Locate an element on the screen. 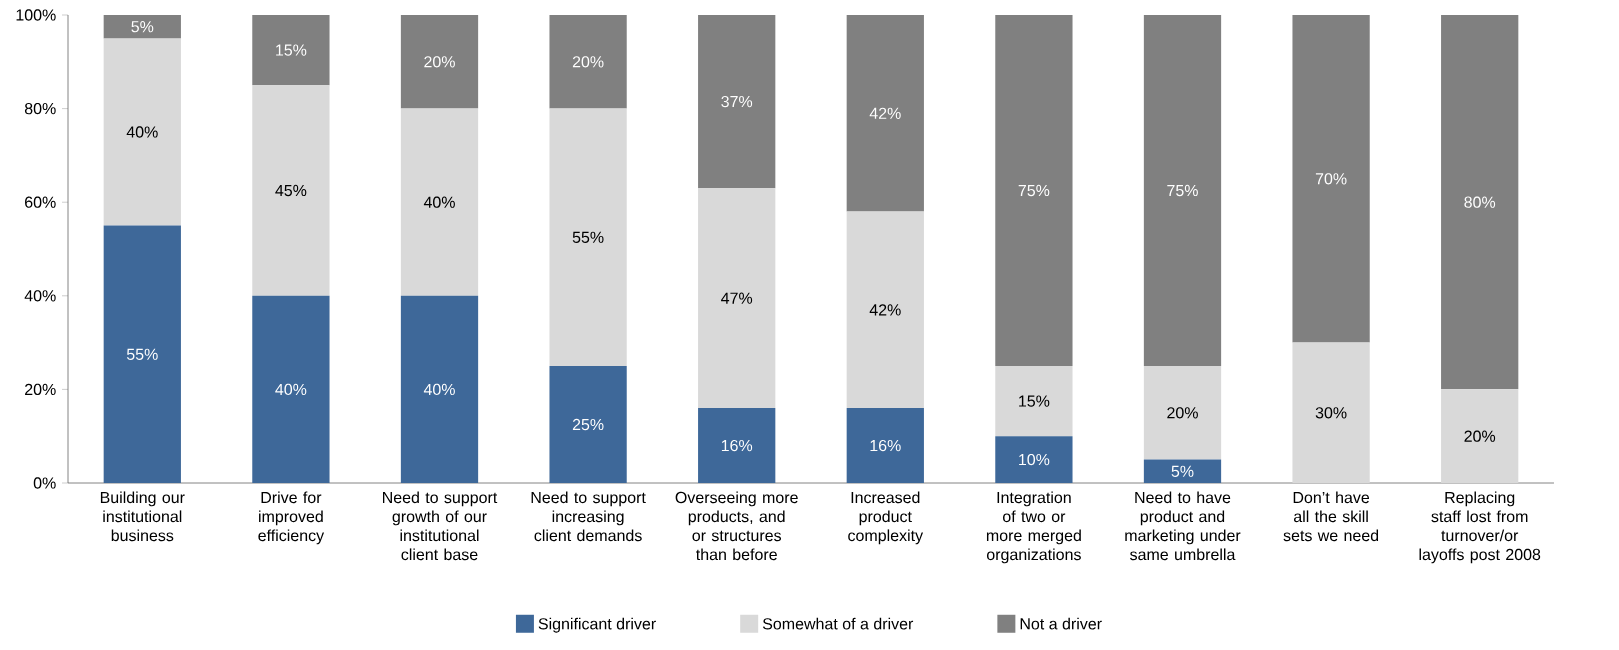 Image resolution: width=1619 pixels, height=650 pixels. x-tick-label: Replacing staff lost from turnover/or layoffs post 2008 is located at coordinates (1480, 527).